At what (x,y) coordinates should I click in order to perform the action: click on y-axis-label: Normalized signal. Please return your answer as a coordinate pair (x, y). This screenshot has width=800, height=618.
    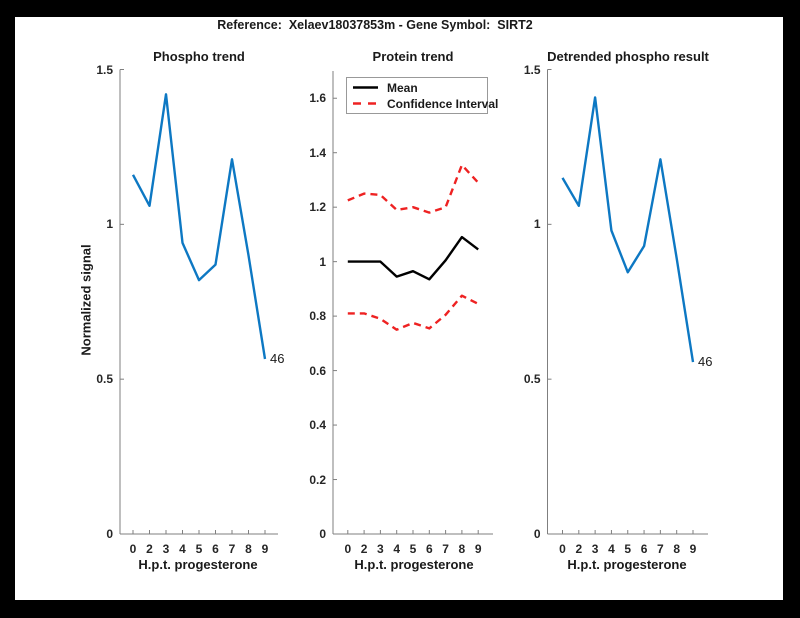
    Looking at the image, I should click on (86, 300).